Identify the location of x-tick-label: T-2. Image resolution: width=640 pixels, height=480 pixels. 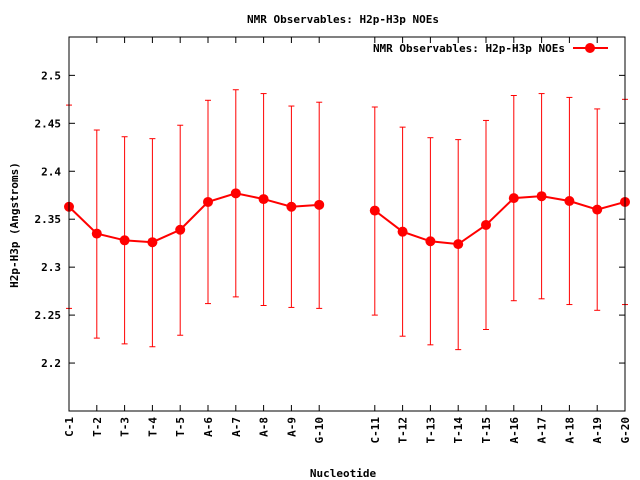
(97, 427).